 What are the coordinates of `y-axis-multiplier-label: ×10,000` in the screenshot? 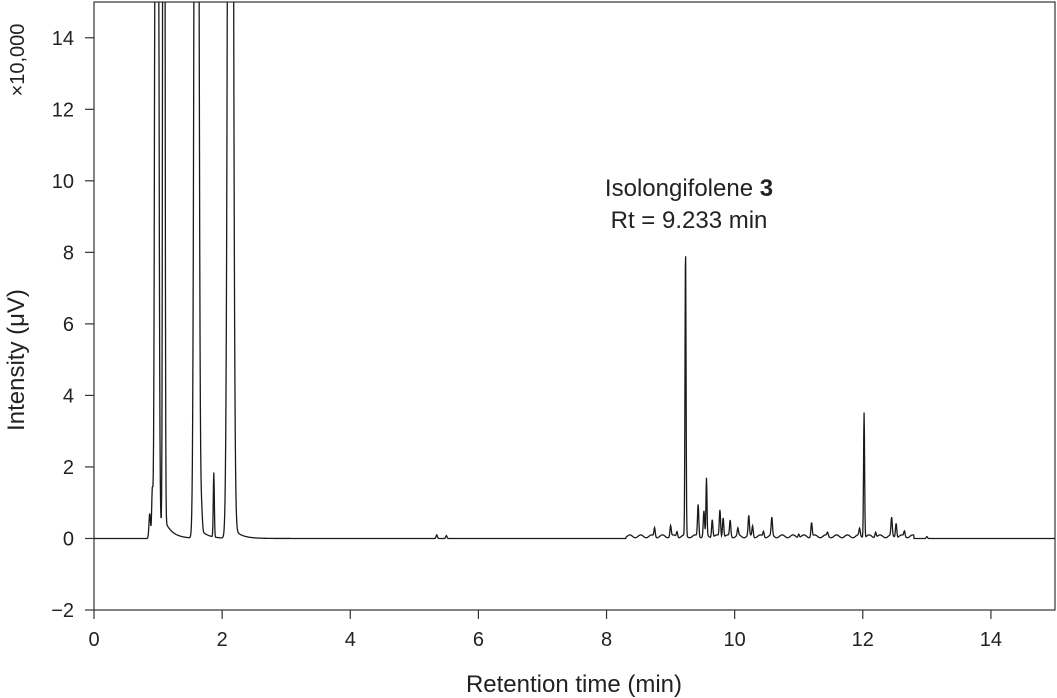 It's located at (18, 60).